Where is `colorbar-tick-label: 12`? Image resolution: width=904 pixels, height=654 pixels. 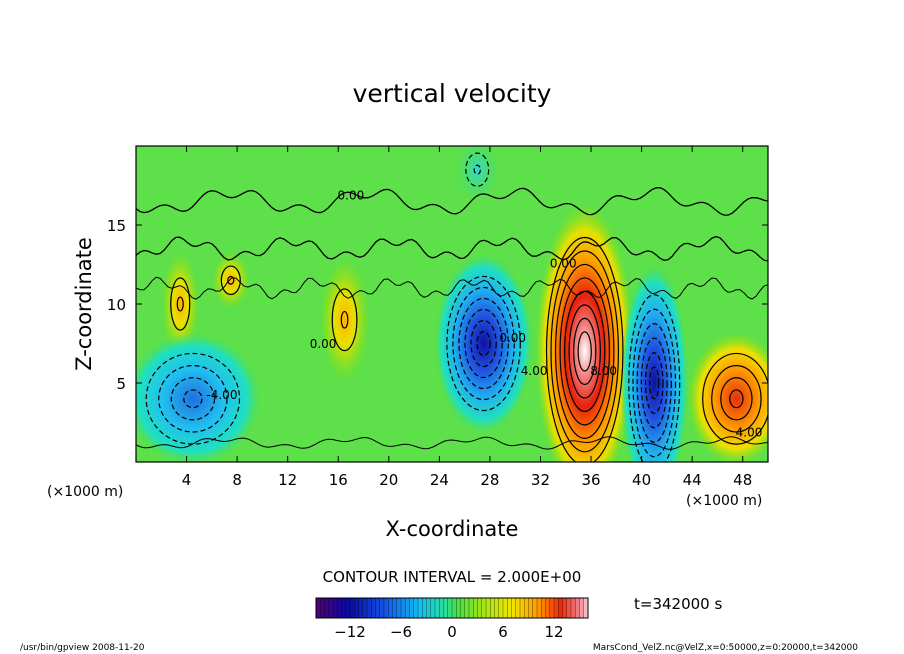 colorbar-tick-label: 12 is located at coordinates (553, 632).